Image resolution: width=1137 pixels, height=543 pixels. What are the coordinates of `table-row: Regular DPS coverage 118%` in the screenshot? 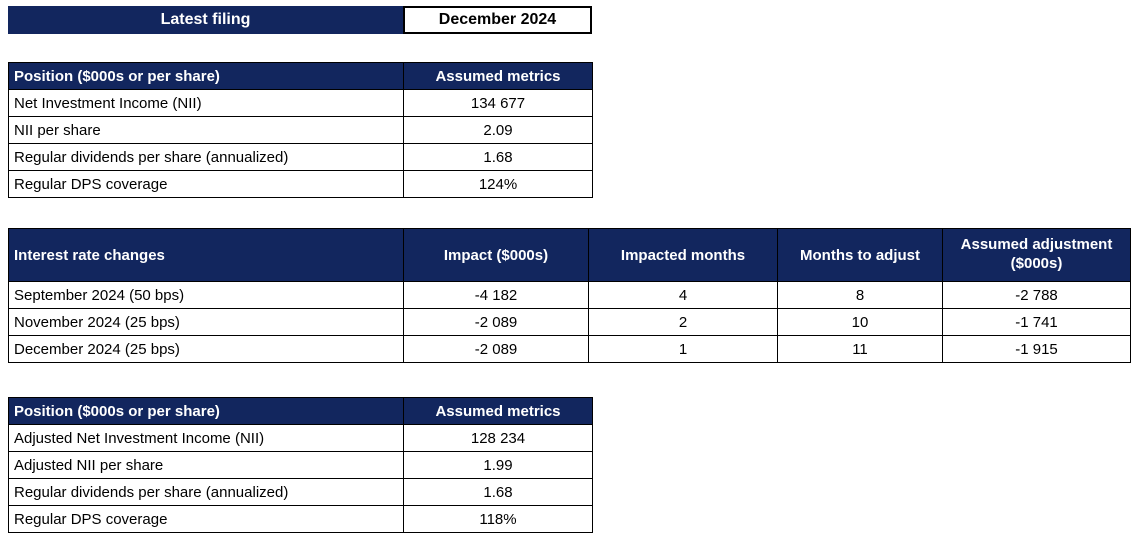 It's located at (300, 519).